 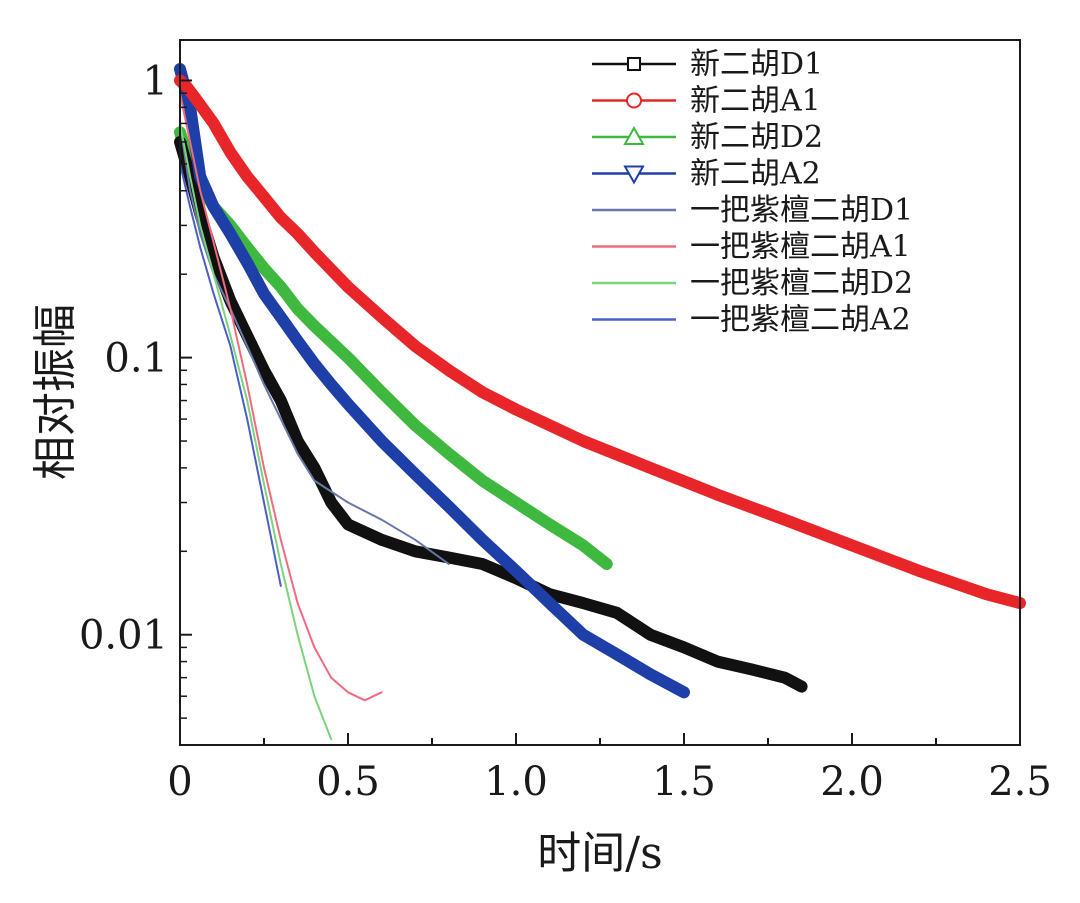 What do you see at coordinates (756, 64) in the screenshot?
I see `legend-label-1: 新二胡D1` at bounding box center [756, 64].